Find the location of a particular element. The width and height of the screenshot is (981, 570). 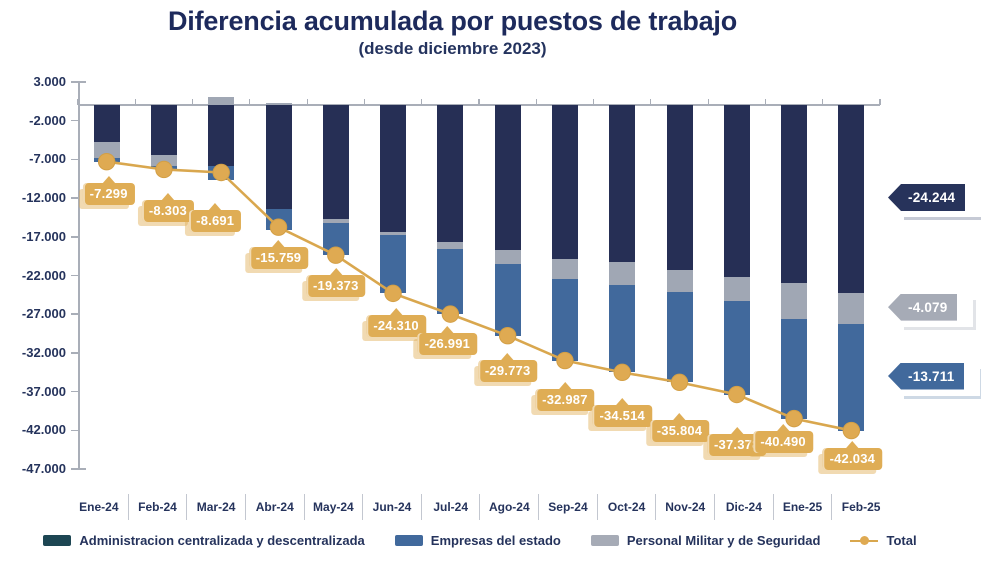

x-axis-label: Sep-24 is located at coordinates (567, 507).